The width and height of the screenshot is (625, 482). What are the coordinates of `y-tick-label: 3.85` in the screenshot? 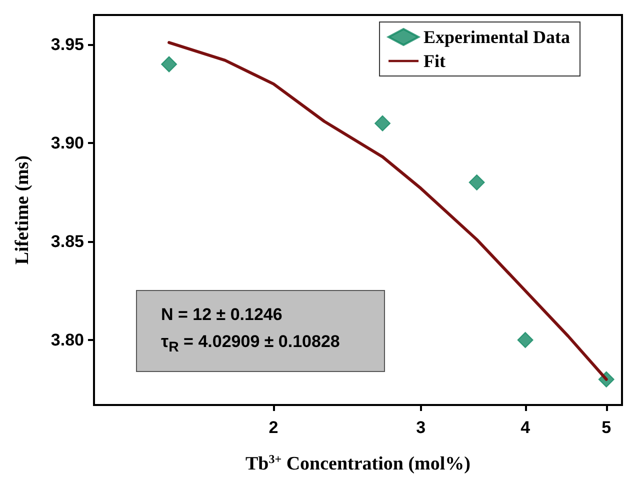 It's located at (67, 242).